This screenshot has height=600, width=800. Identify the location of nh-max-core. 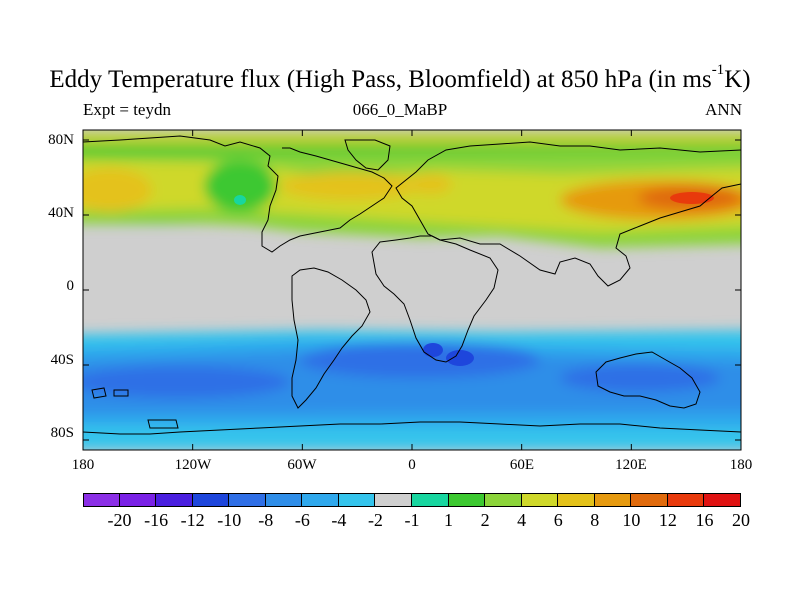
(692, 198).